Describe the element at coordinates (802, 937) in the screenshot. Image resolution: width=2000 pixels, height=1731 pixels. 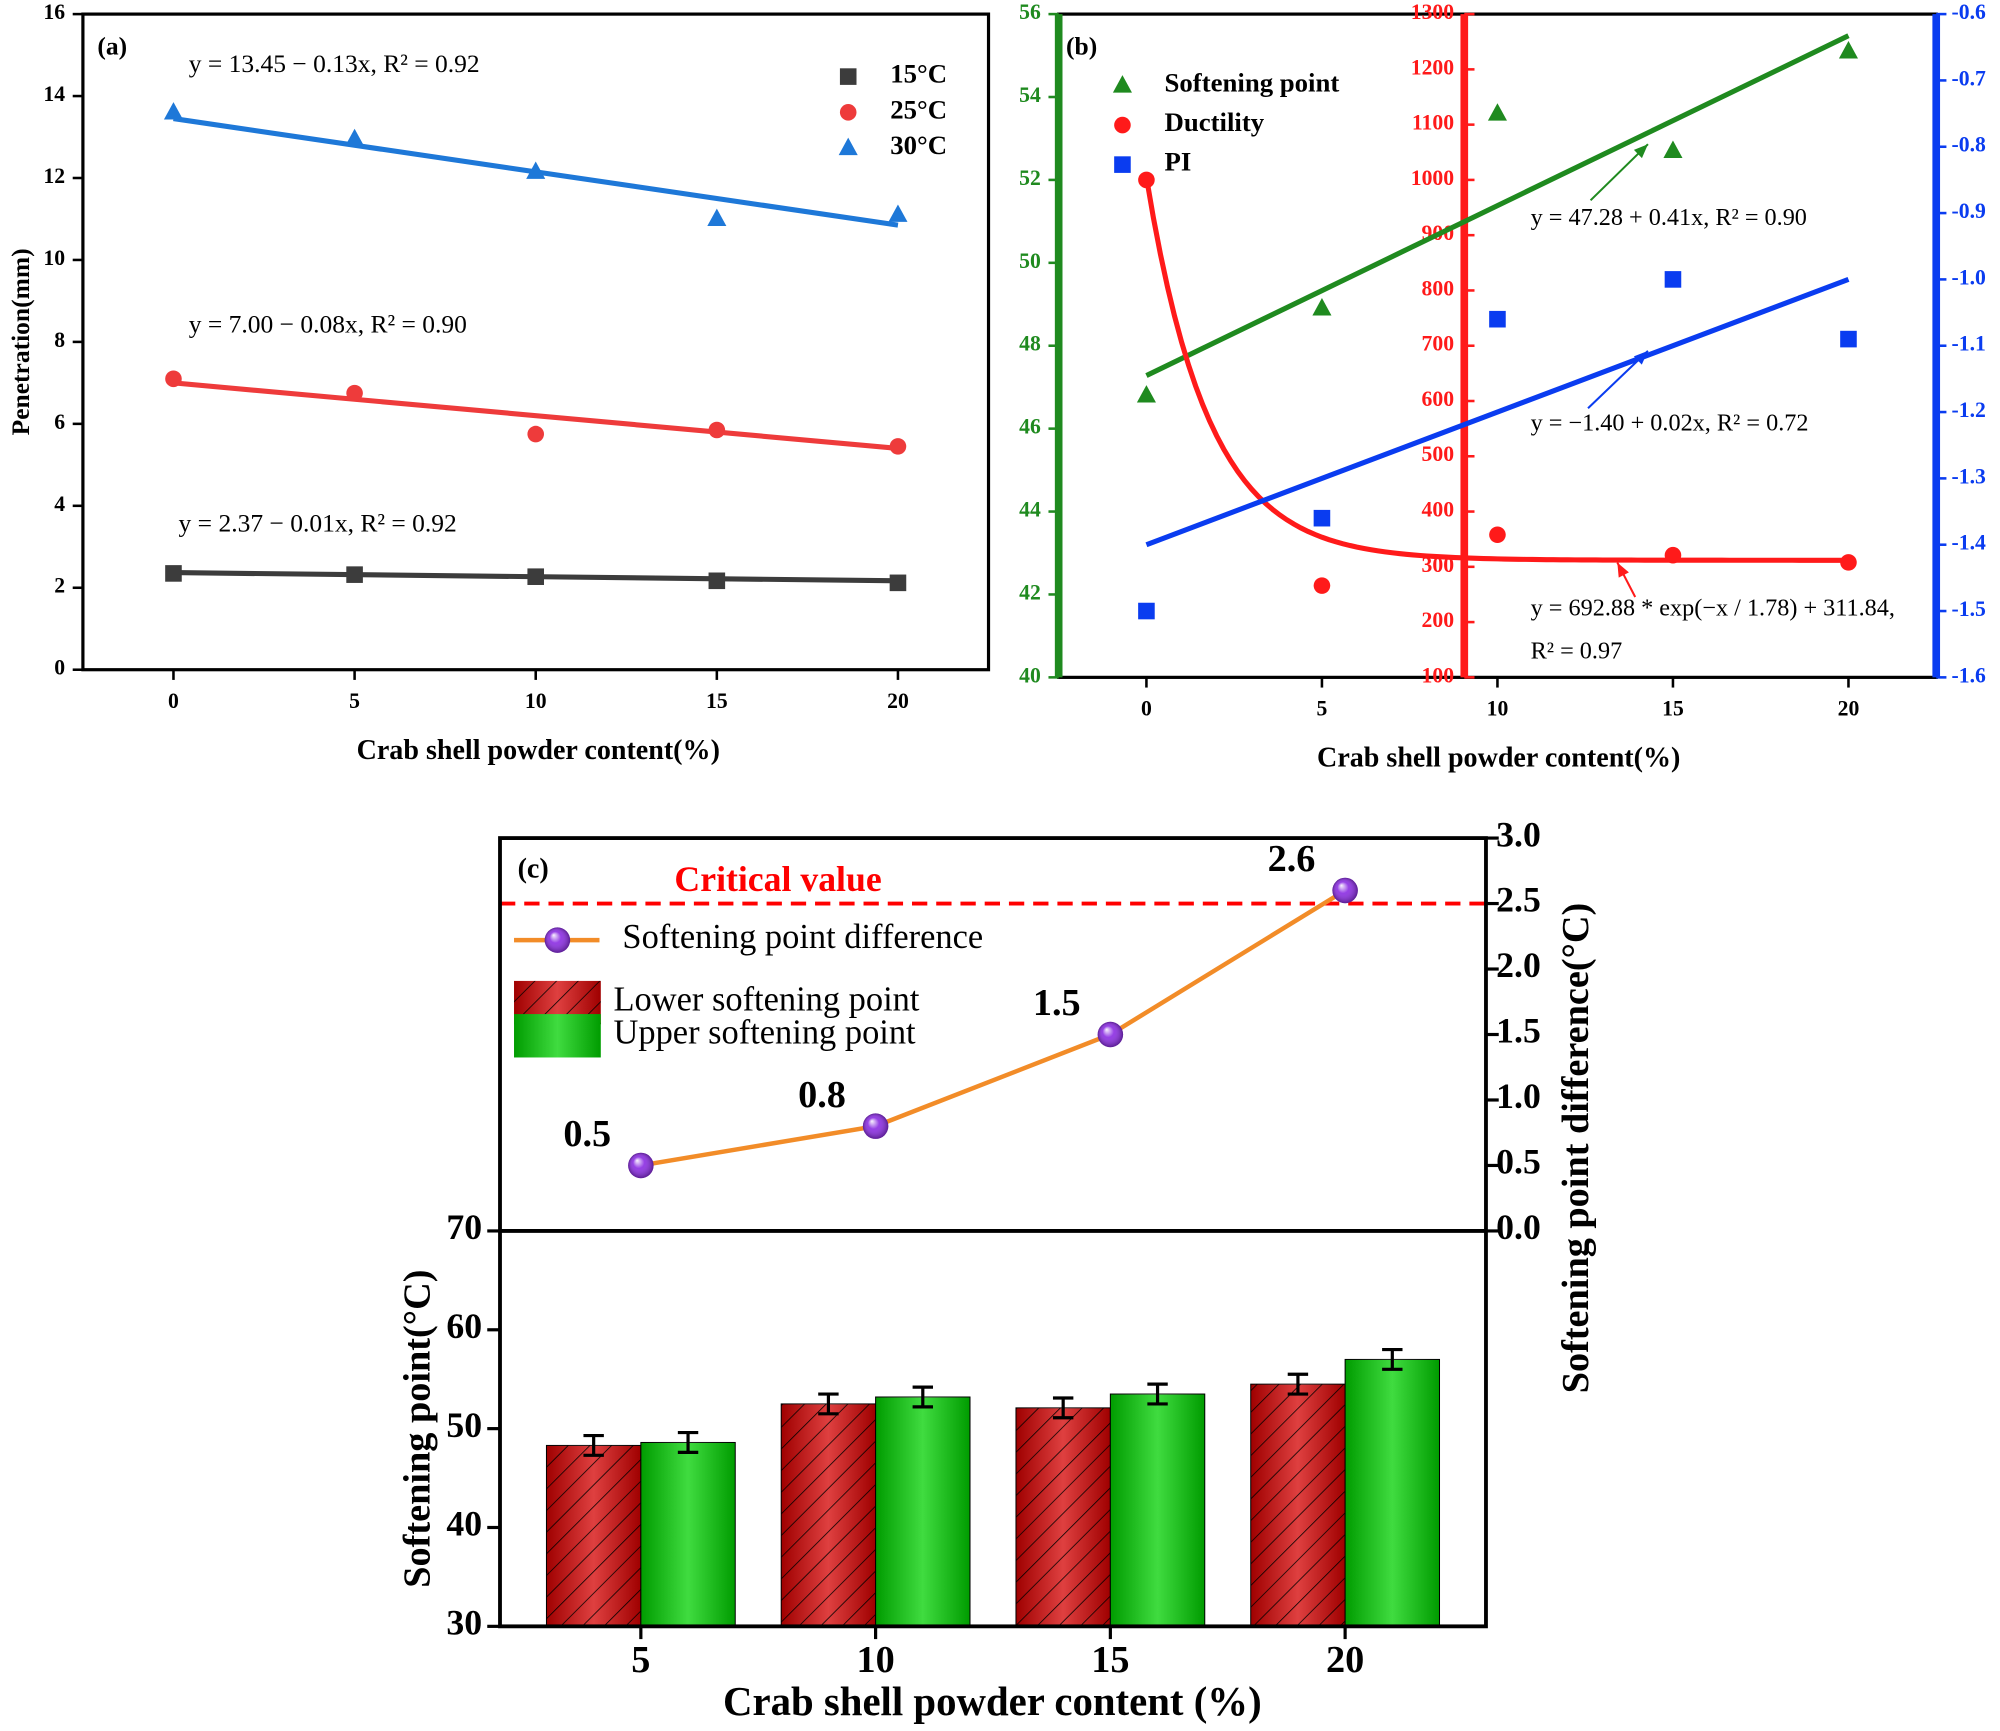
I see `legend-label: Softening point difference` at that location.